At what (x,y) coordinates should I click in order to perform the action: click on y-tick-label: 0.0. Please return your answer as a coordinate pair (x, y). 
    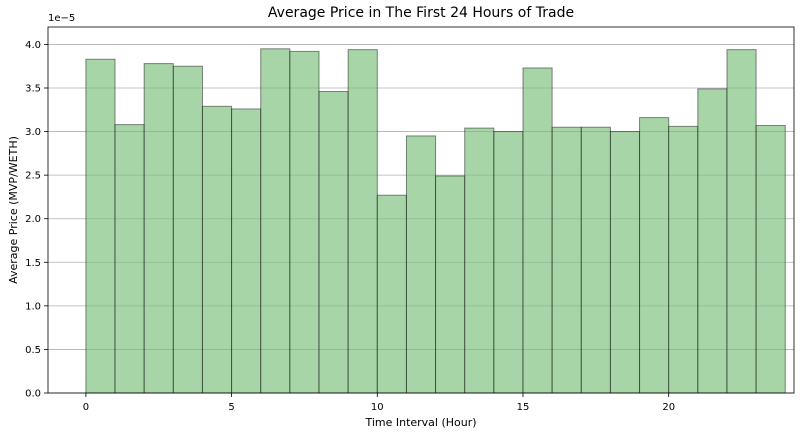
    Looking at the image, I should click on (33, 394).